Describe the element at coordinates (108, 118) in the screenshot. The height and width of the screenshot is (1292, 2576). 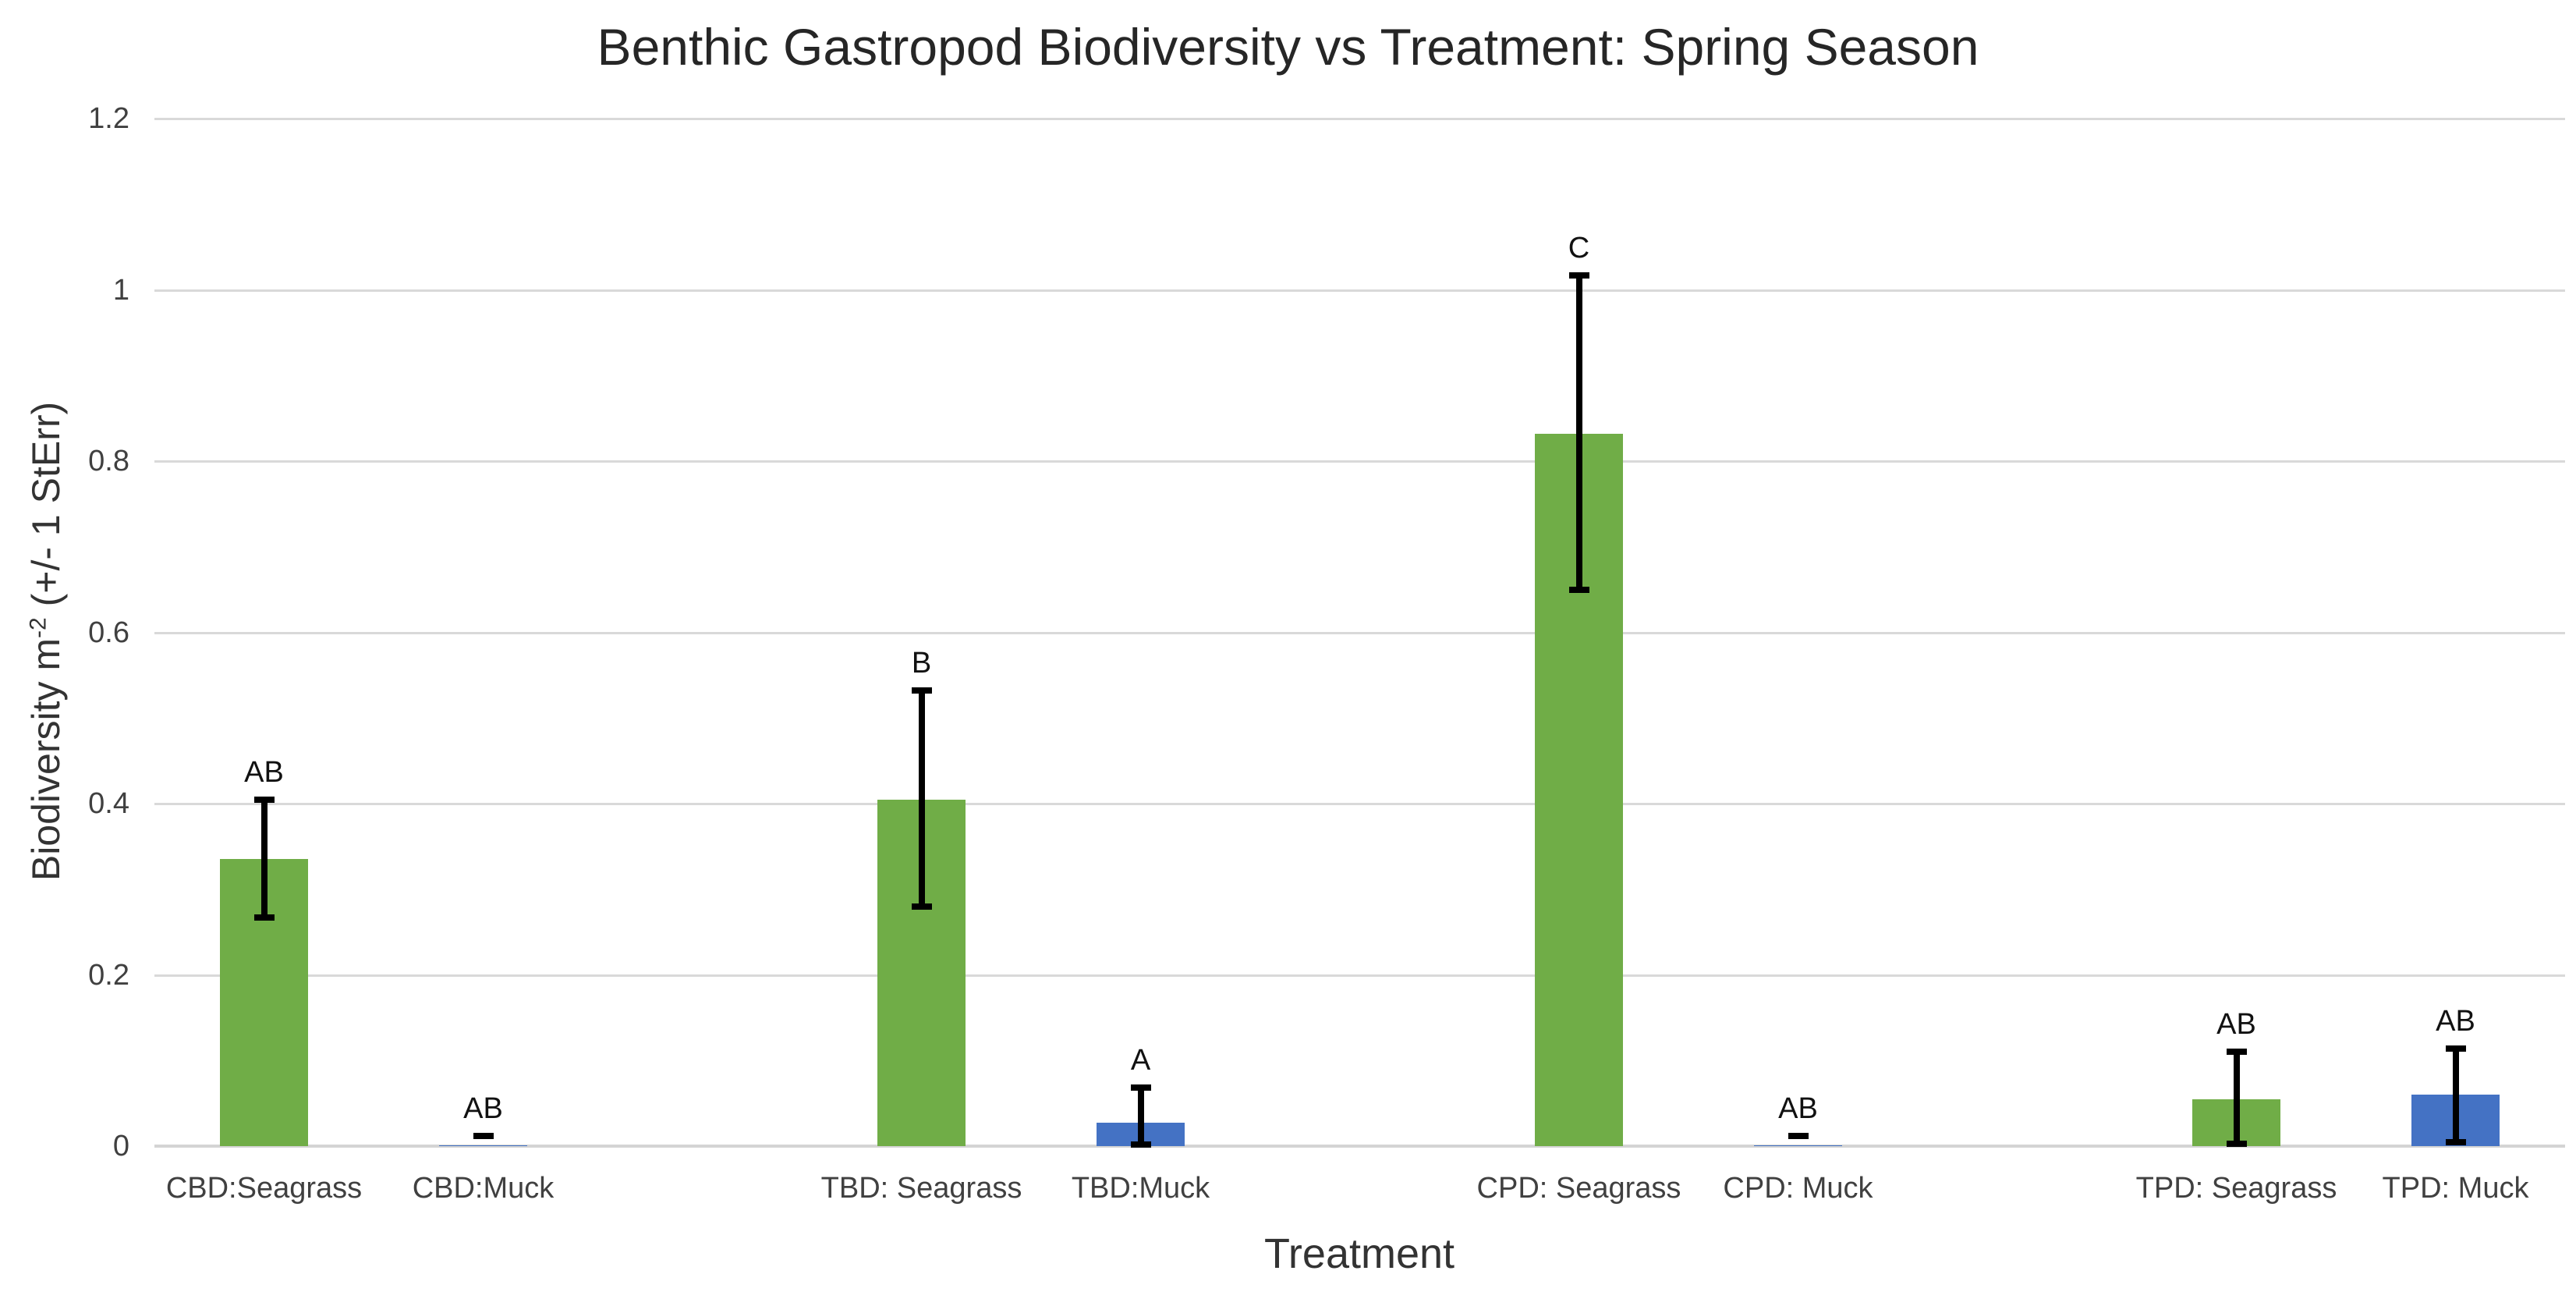
I see `y-tick-label: 1.2` at that location.